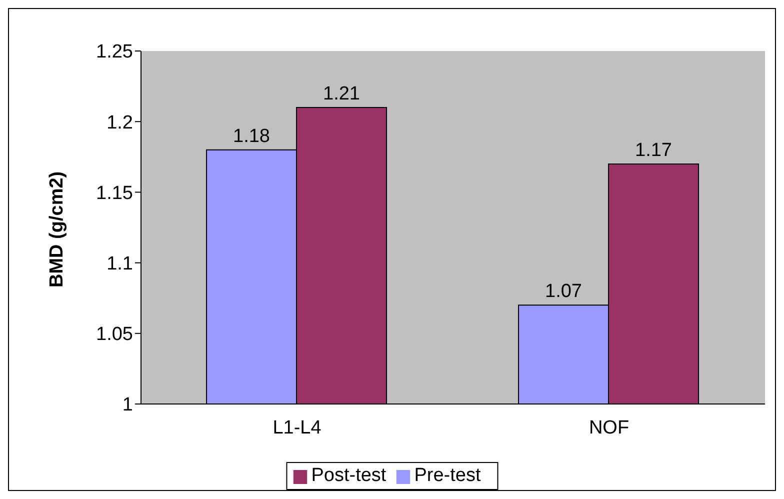  I want to click on y-tick-label: 1.2, so click(119, 123).